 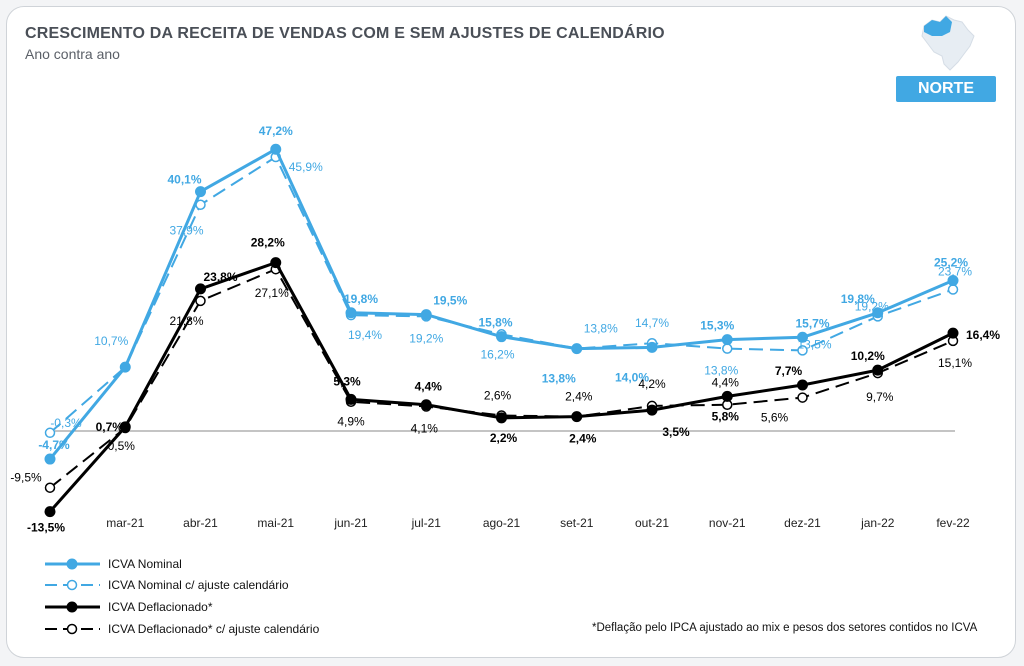 What do you see at coordinates (111, 341) in the screenshot?
I see `data-label: 10,7%` at bounding box center [111, 341].